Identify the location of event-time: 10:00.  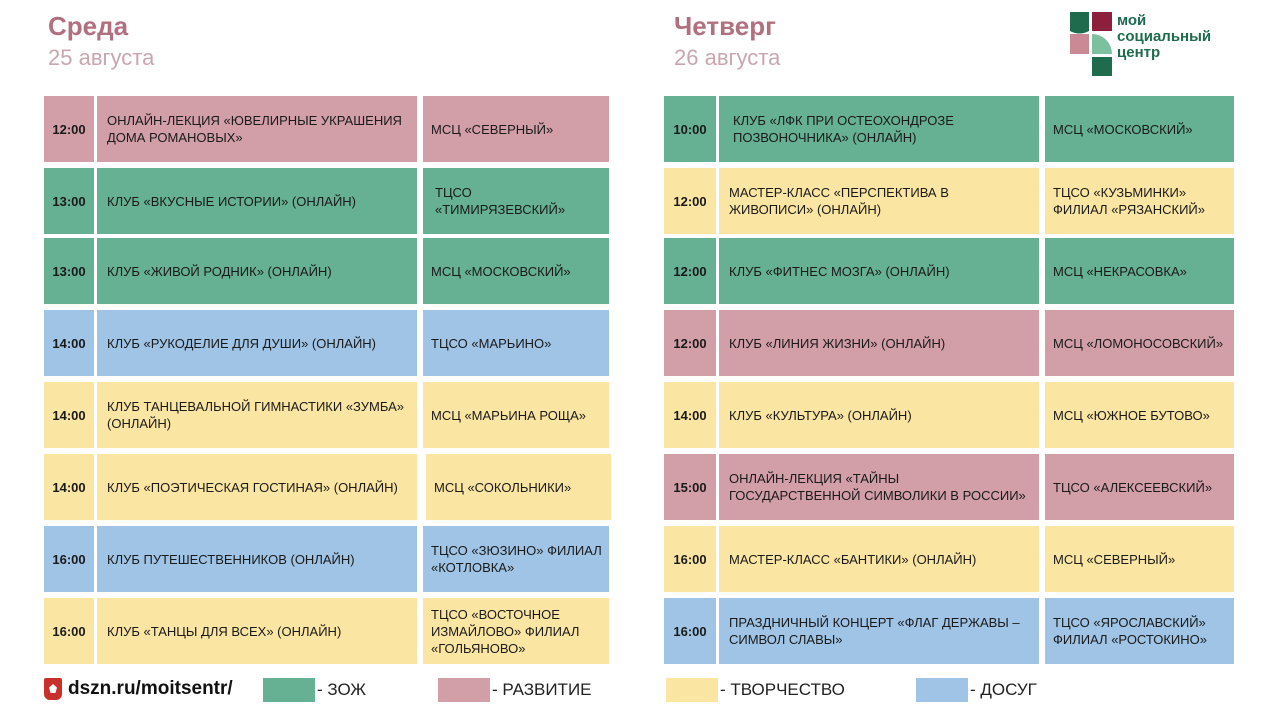
(690, 129).